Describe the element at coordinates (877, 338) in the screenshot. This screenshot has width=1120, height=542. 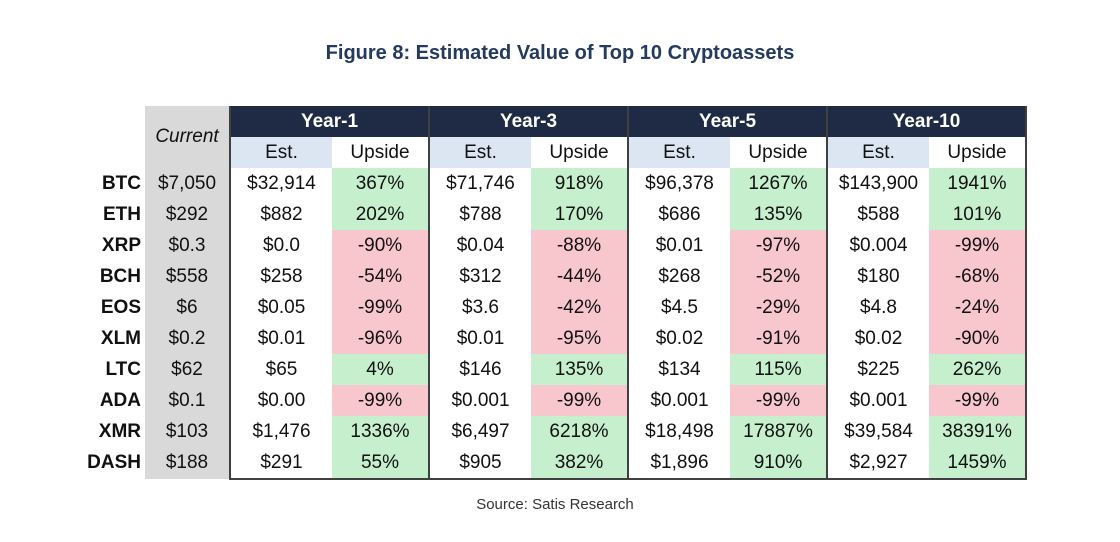
I see `estimate-cell: $0.02` at that location.